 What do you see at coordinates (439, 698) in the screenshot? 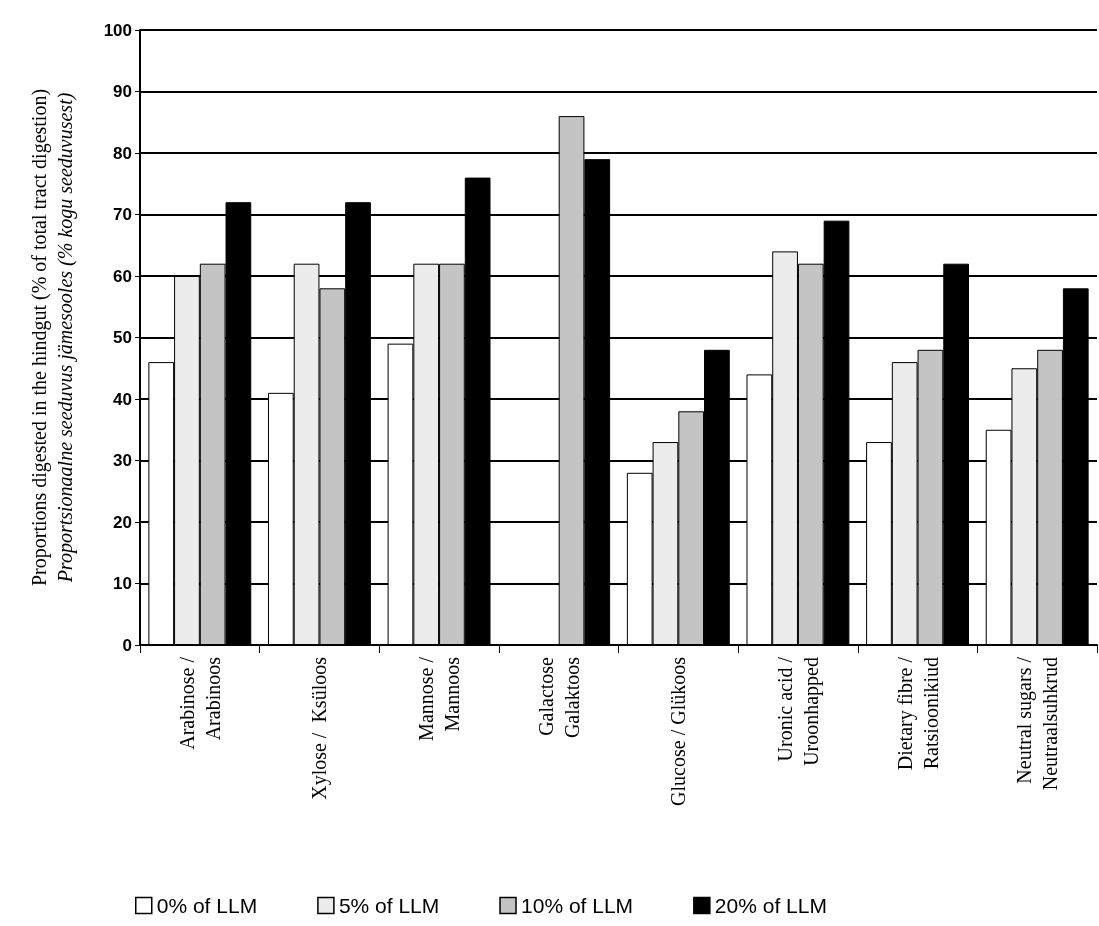
I see `x-tick-label: Mannose / Mannoos` at bounding box center [439, 698].